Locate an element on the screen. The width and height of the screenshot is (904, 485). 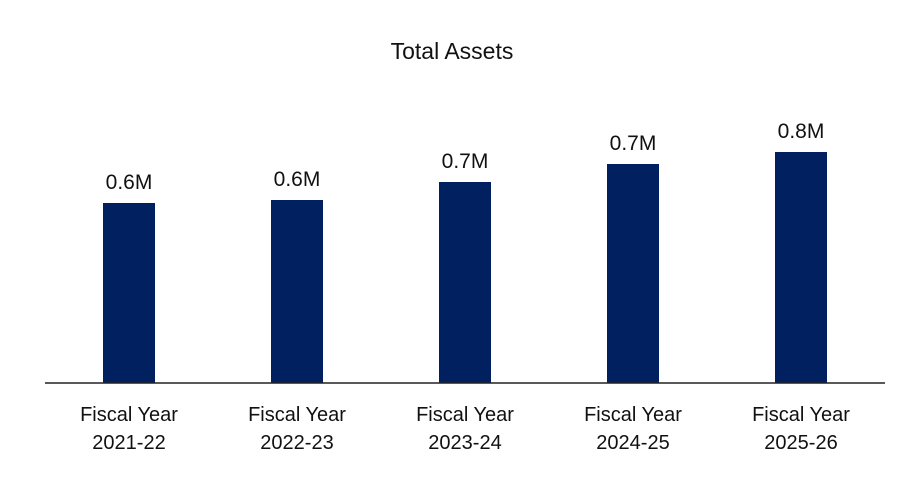
x-tick-label: Fiscal Year 2021-22 is located at coordinates (129, 429).